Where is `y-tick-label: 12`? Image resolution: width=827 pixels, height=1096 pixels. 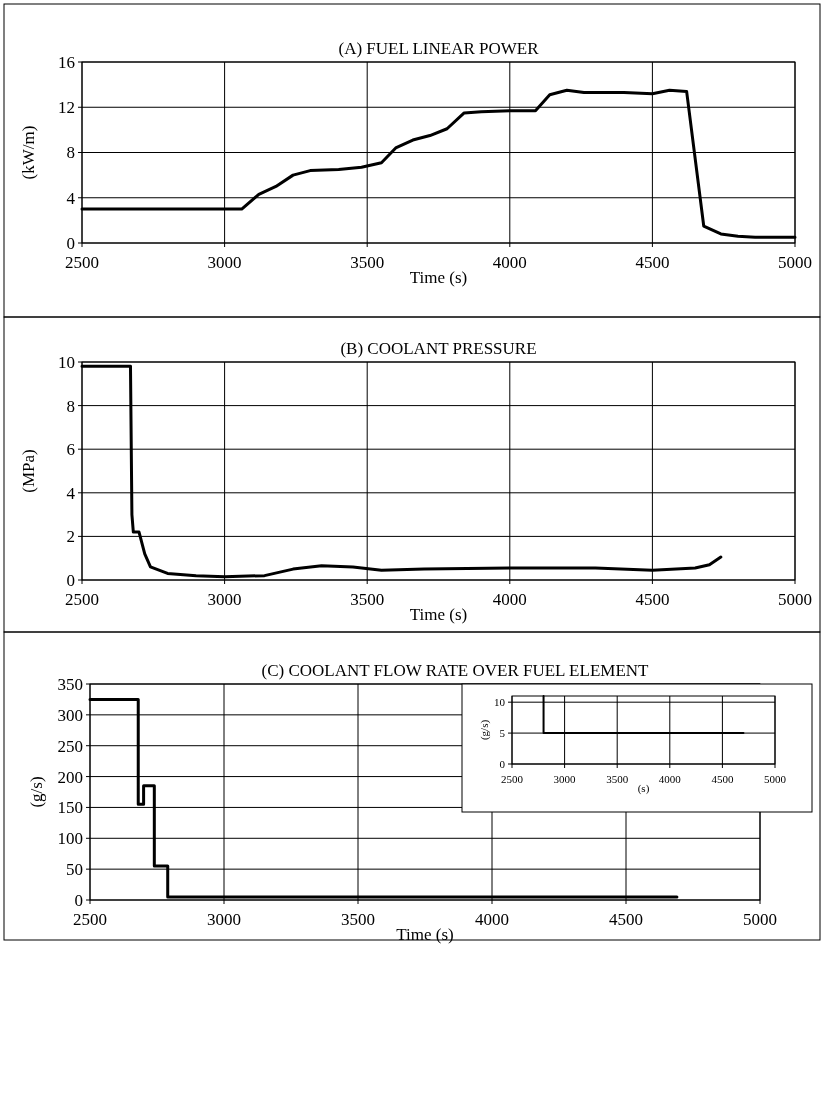 y-tick-label: 12 is located at coordinates (66, 108).